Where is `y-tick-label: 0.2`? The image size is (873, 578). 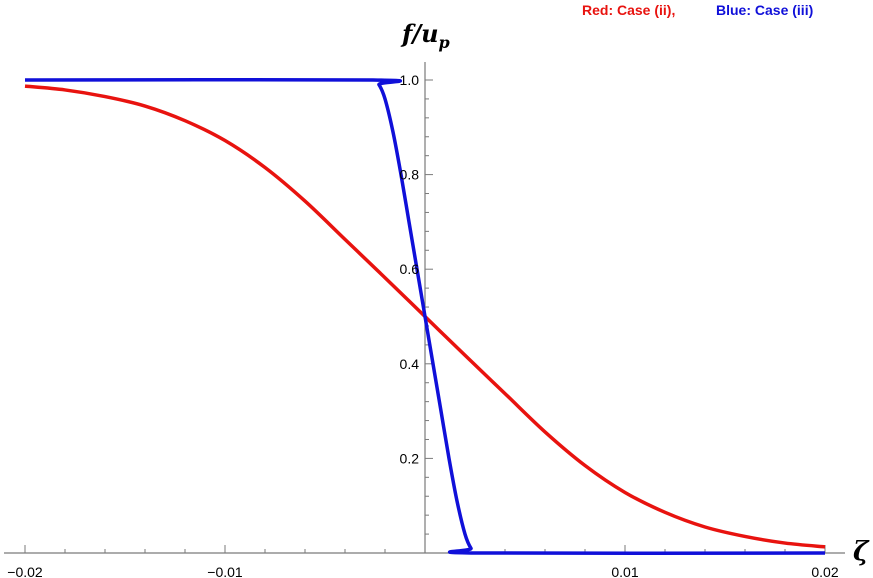 y-tick-label: 0.2 is located at coordinates (410, 458).